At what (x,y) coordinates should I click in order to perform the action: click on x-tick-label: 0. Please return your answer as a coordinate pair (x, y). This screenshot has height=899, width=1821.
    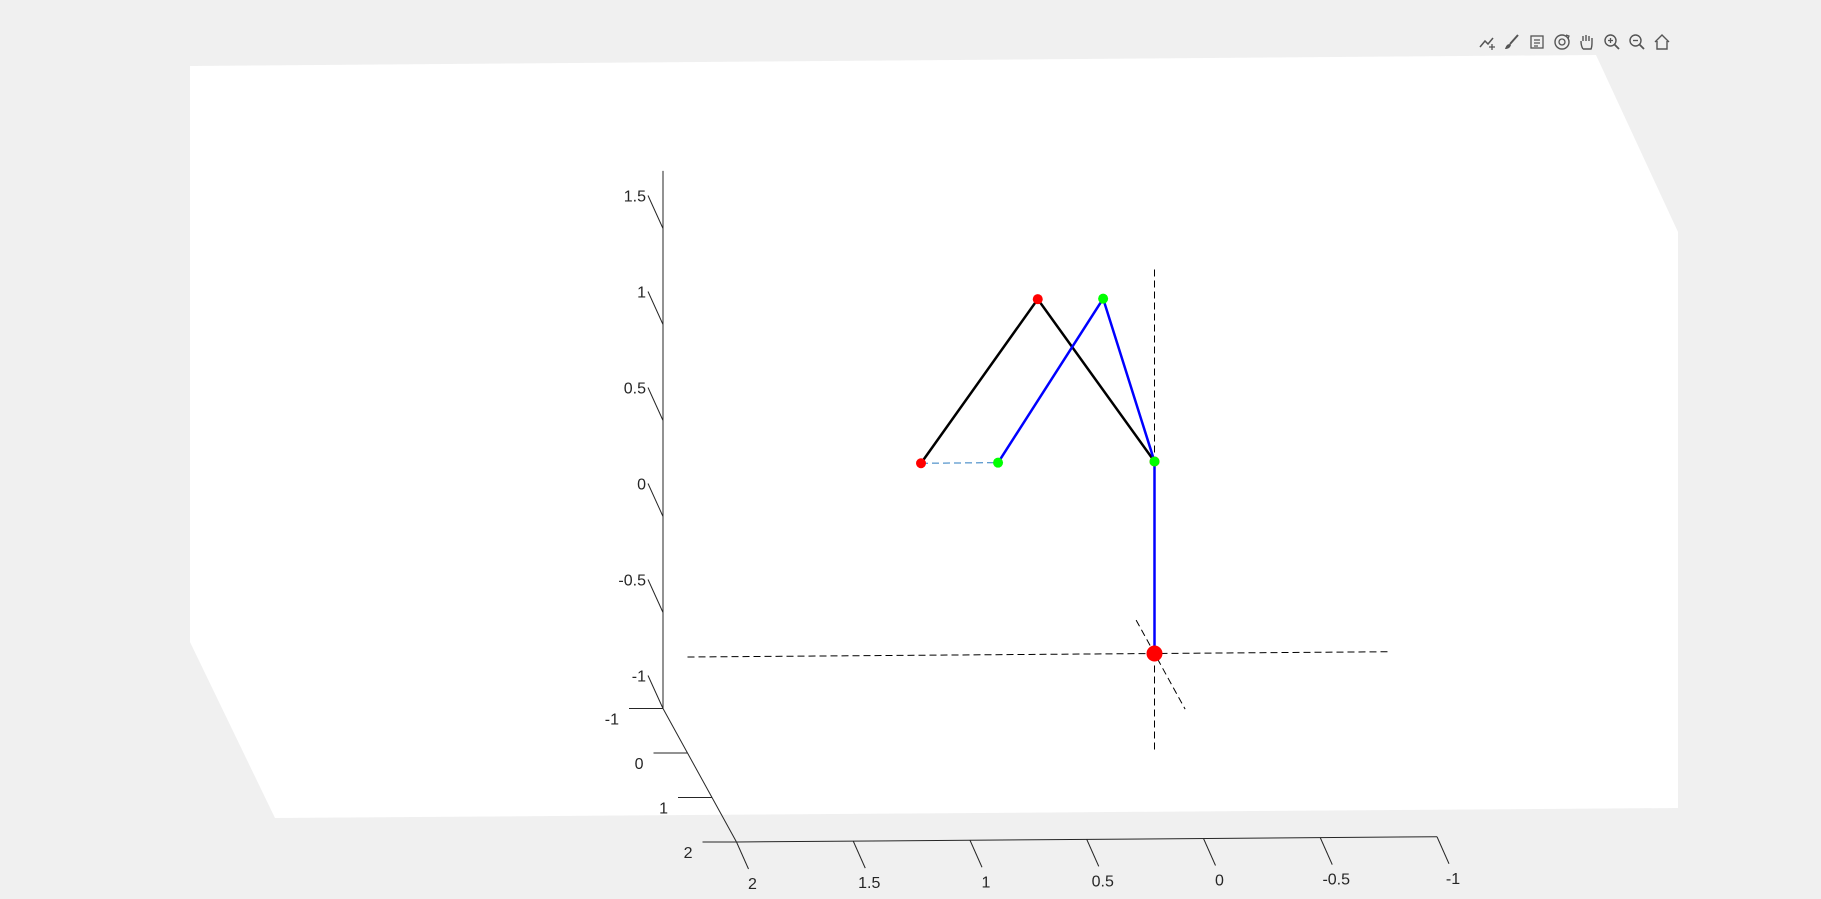
    Looking at the image, I should click on (1219, 881).